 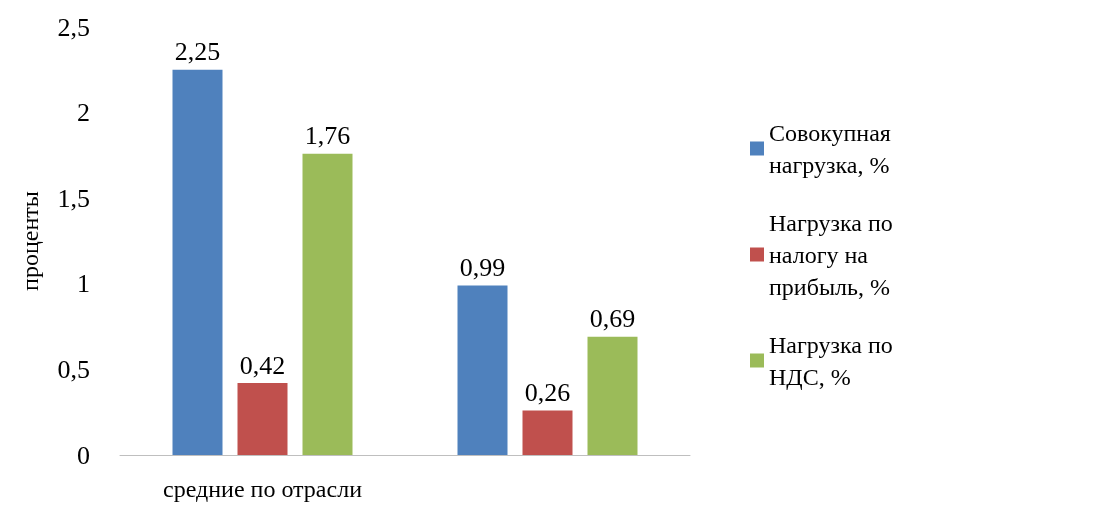 I want to click on y-tick-label: 0,5, so click(x=73, y=369).